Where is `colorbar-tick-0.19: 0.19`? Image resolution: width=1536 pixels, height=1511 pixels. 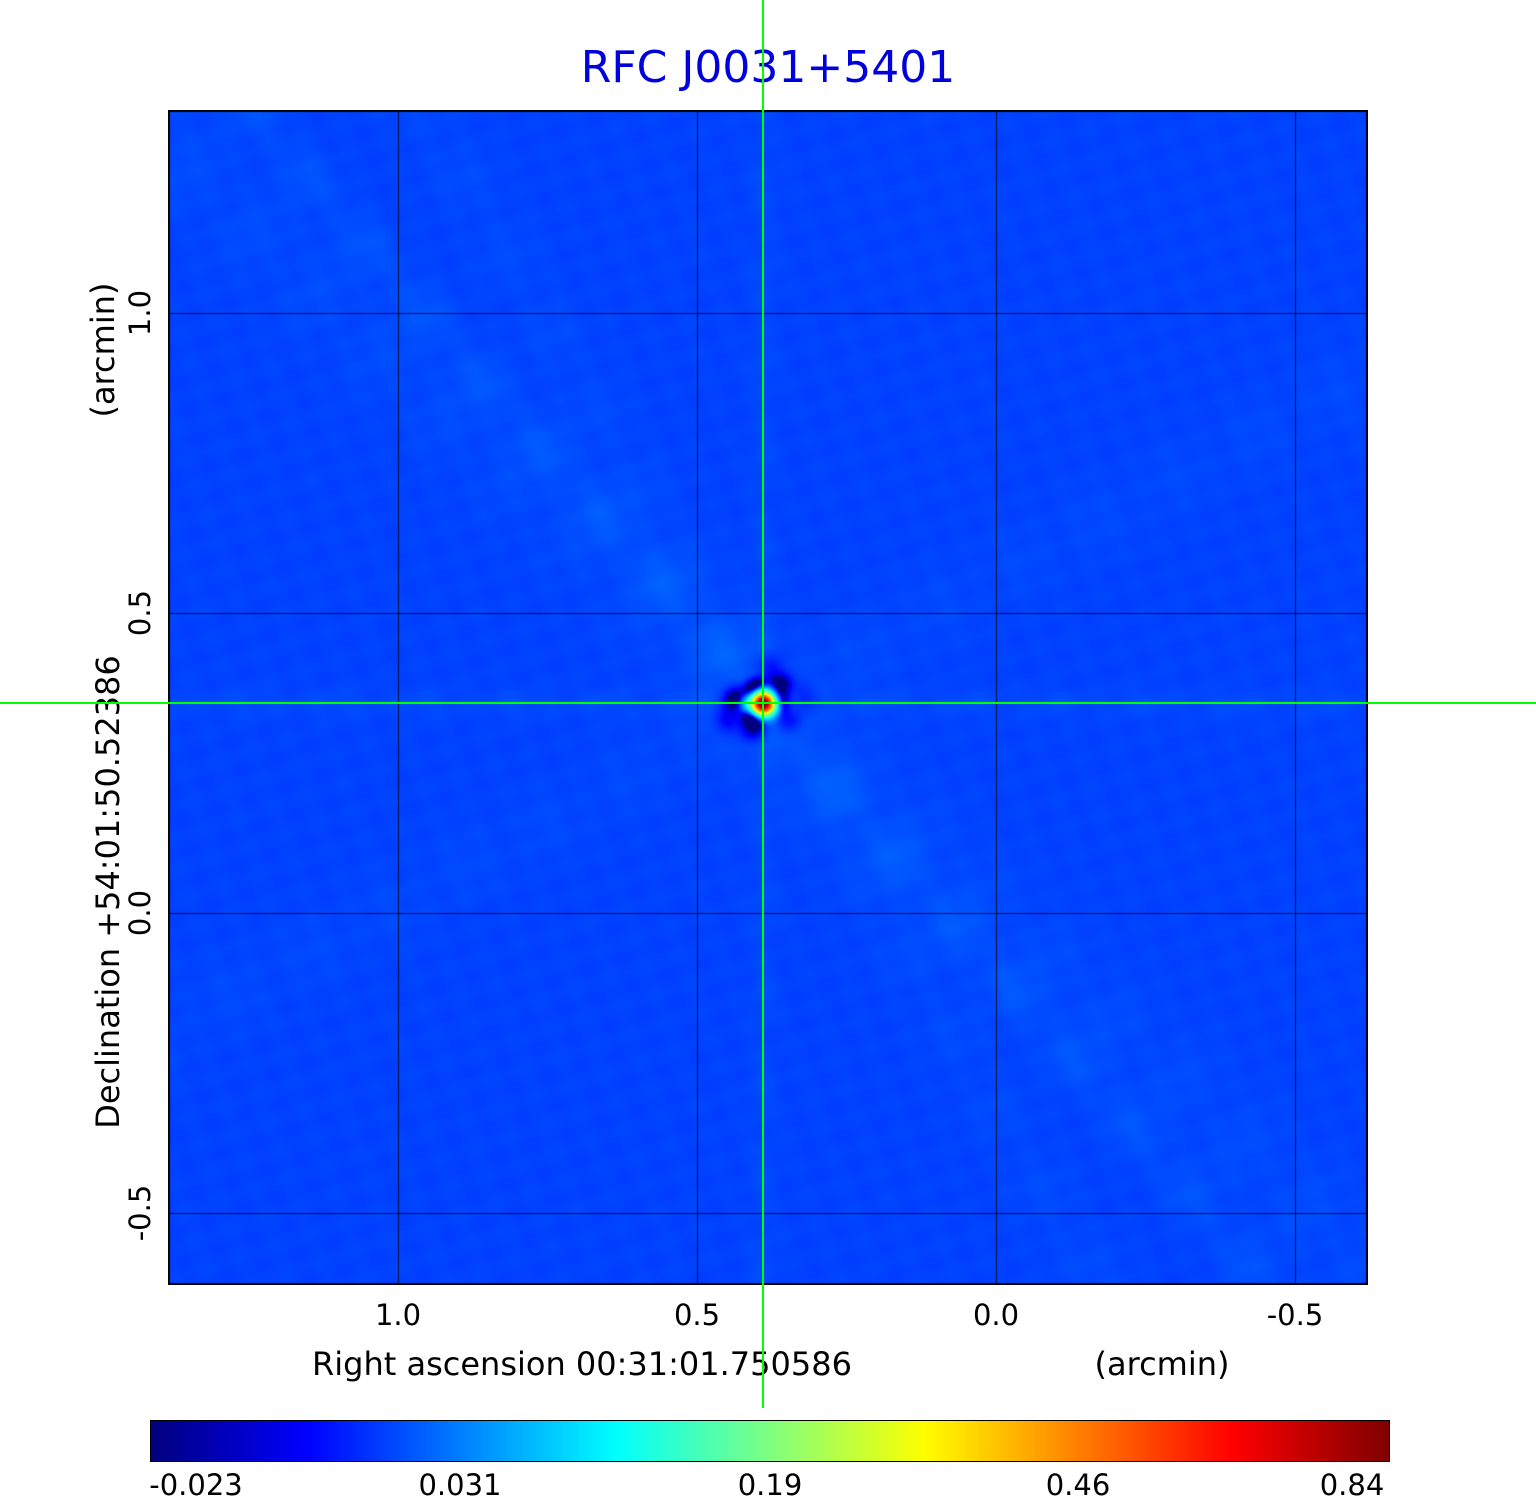
colorbar-tick-0.19: 0.19 is located at coordinates (770, 1485).